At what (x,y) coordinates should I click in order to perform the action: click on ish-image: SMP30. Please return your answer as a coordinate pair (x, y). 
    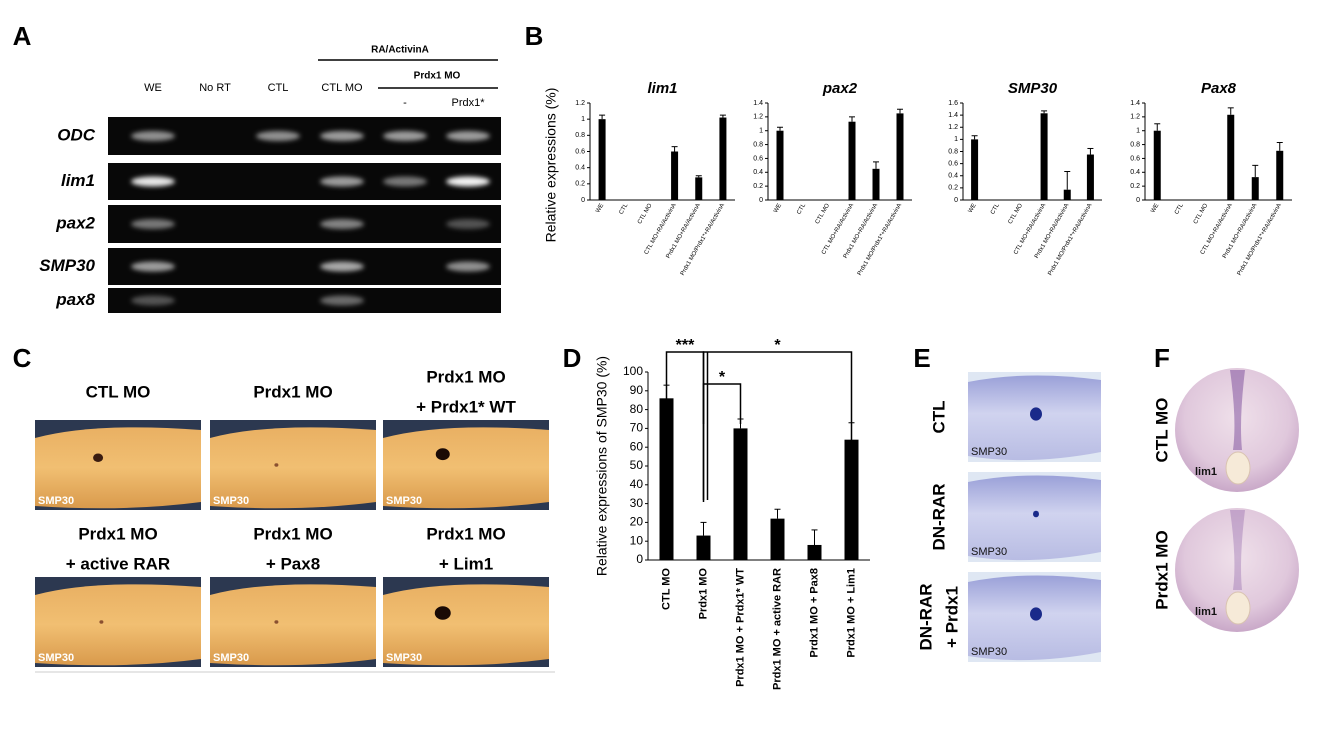
    Looking at the image, I should click on (1034, 617).